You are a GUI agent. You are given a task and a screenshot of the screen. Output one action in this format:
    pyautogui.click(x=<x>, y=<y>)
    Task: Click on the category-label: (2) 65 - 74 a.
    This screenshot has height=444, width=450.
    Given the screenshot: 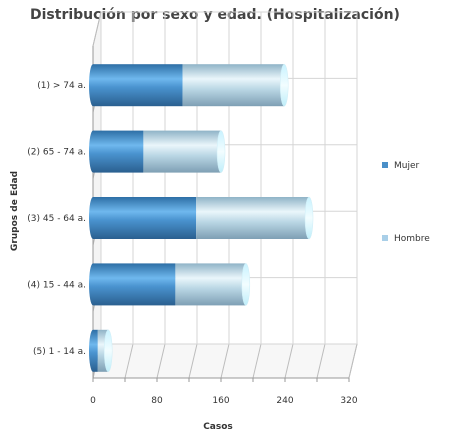 What is the action you would take?
    pyautogui.click(x=56, y=153)
    